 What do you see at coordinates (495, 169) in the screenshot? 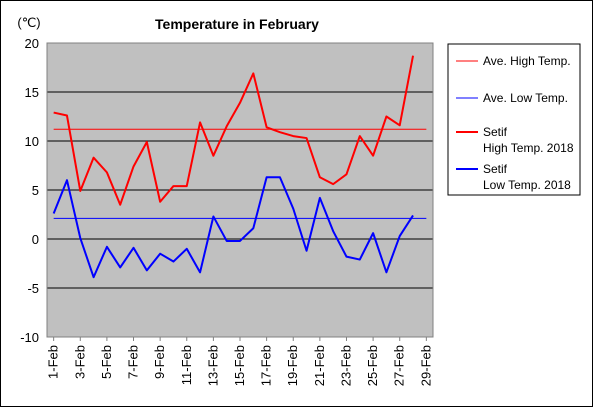
I see `legend-label-setif-low-line1: Setif` at bounding box center [495, 169].